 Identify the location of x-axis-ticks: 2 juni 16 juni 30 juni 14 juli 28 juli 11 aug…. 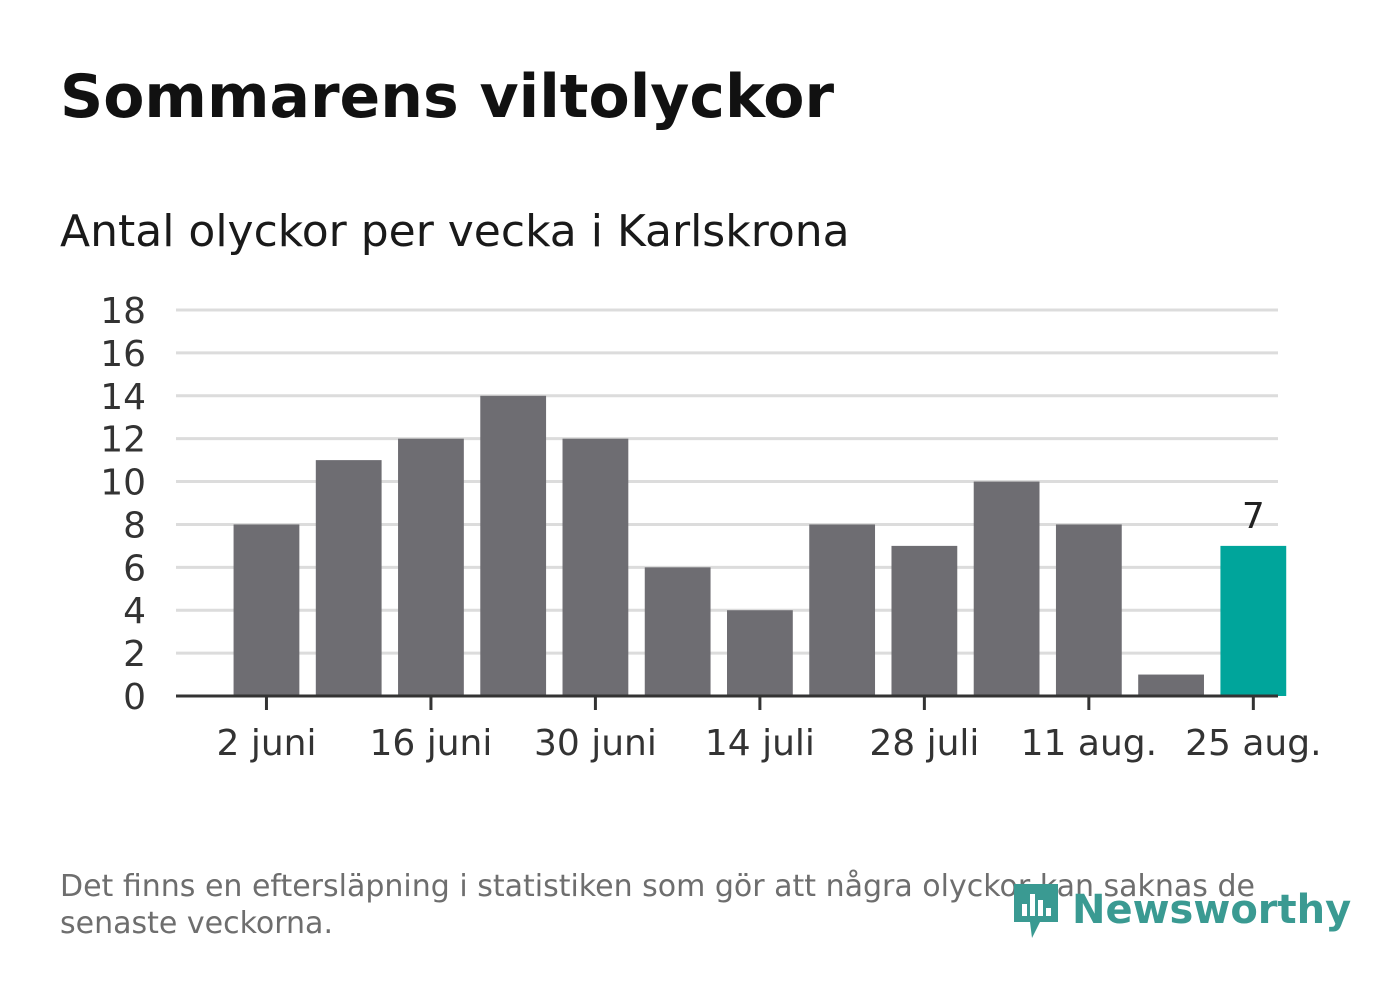
(769, 730).